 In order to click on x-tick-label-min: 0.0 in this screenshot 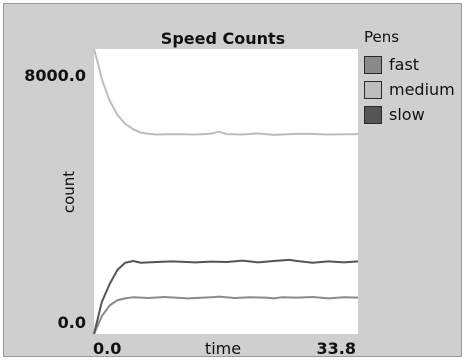, I will do `click(107, 348)`.